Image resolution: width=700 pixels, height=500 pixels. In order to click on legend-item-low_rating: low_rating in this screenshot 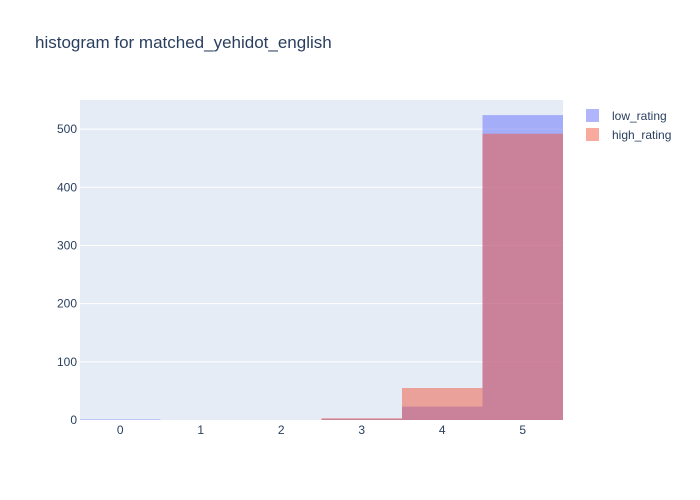, I will do `click(628, 115)`.